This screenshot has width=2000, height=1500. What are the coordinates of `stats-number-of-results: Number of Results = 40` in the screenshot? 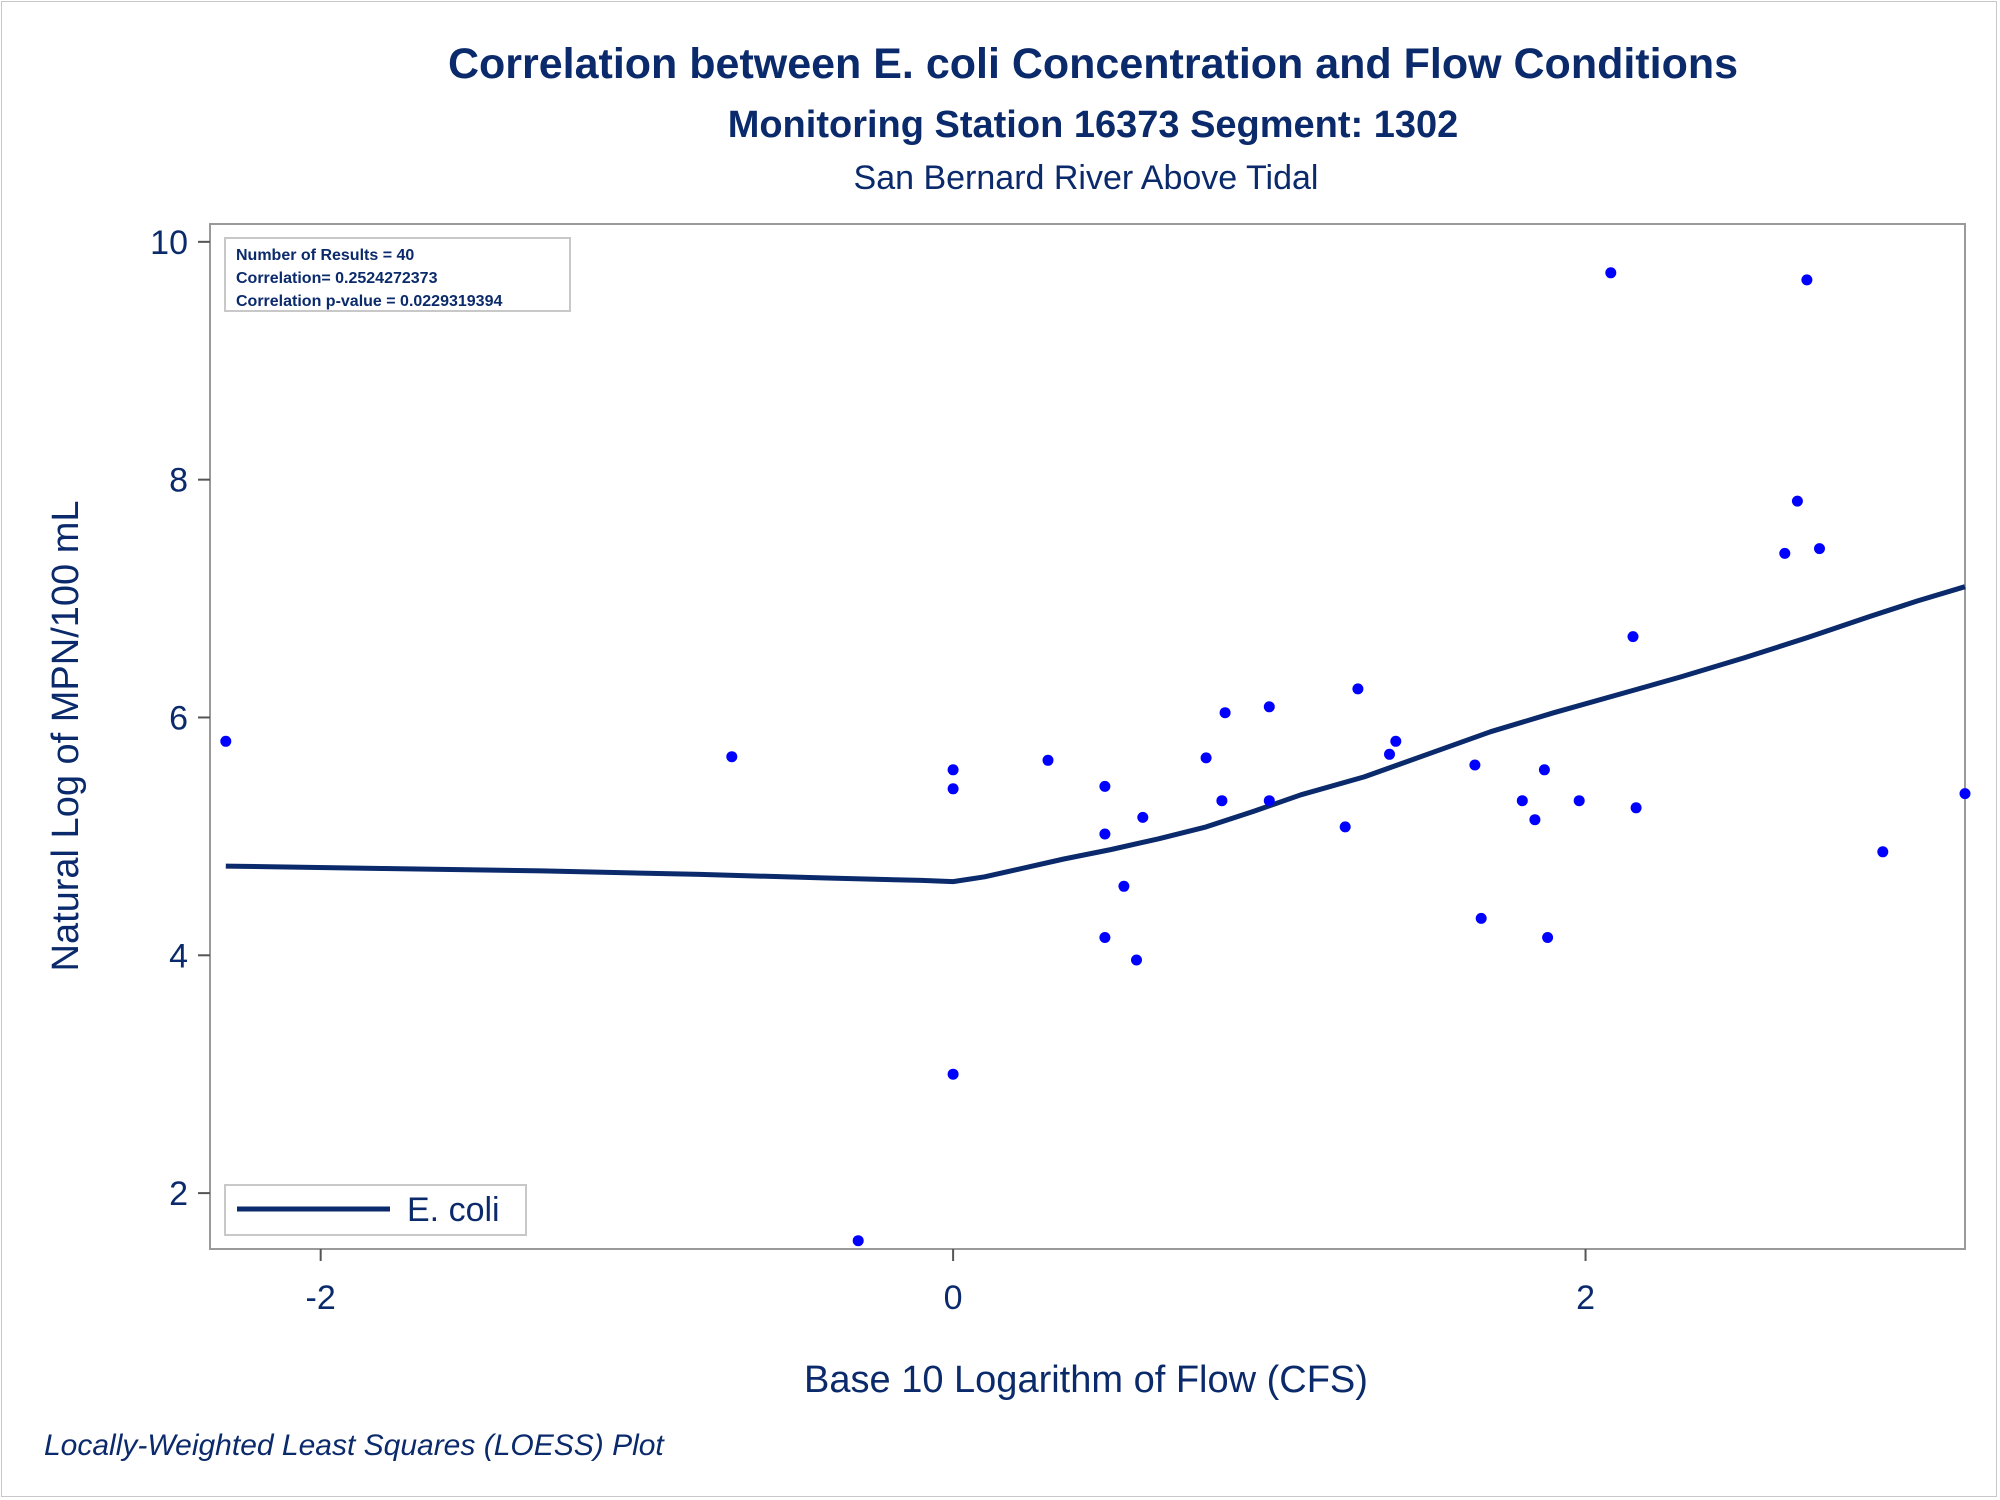 It's located at (325, 255).